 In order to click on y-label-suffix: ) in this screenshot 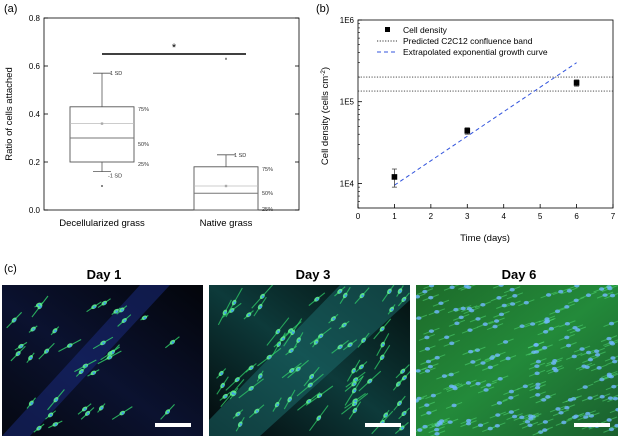, I will do `click(325, 68)`.